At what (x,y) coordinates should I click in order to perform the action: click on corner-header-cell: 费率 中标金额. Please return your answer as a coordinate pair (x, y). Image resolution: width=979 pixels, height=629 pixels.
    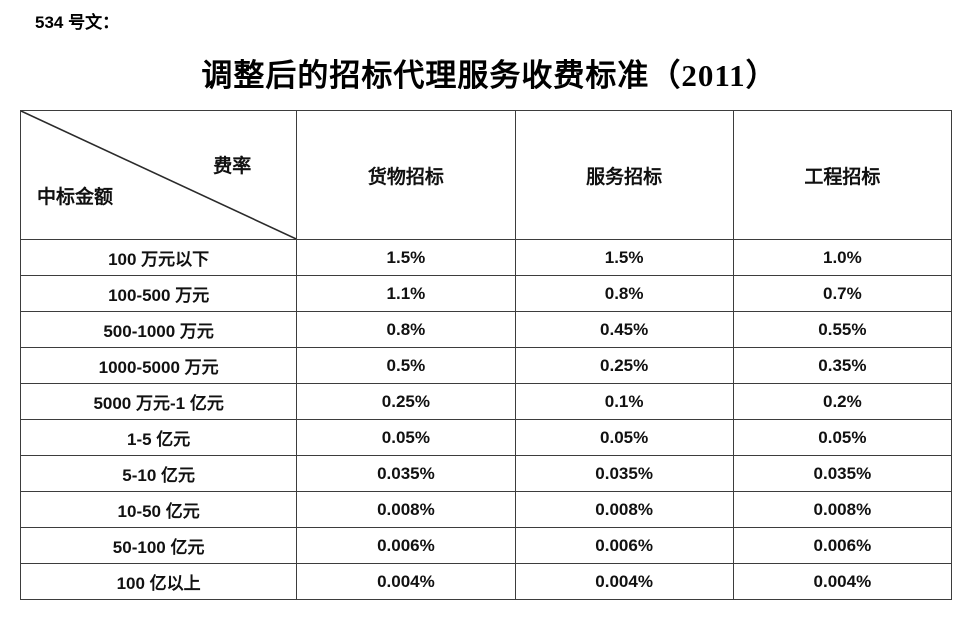
    Looking at the image, I should click on (158, 175).